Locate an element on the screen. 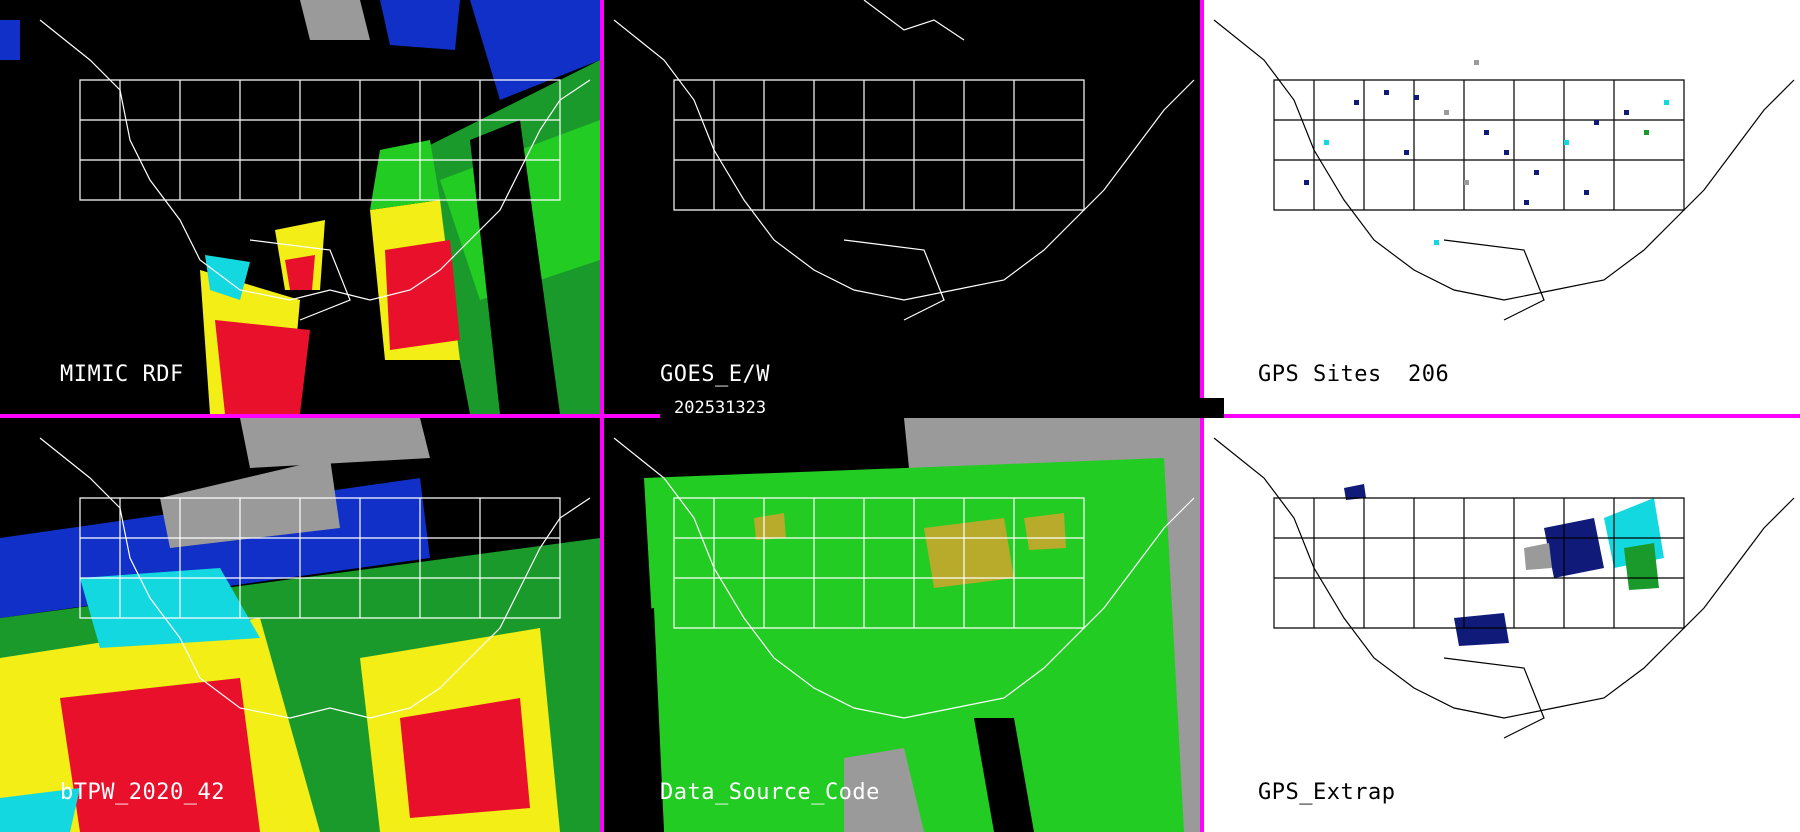  panel-label: GPS Sites is located at coordinates (1320, 374).